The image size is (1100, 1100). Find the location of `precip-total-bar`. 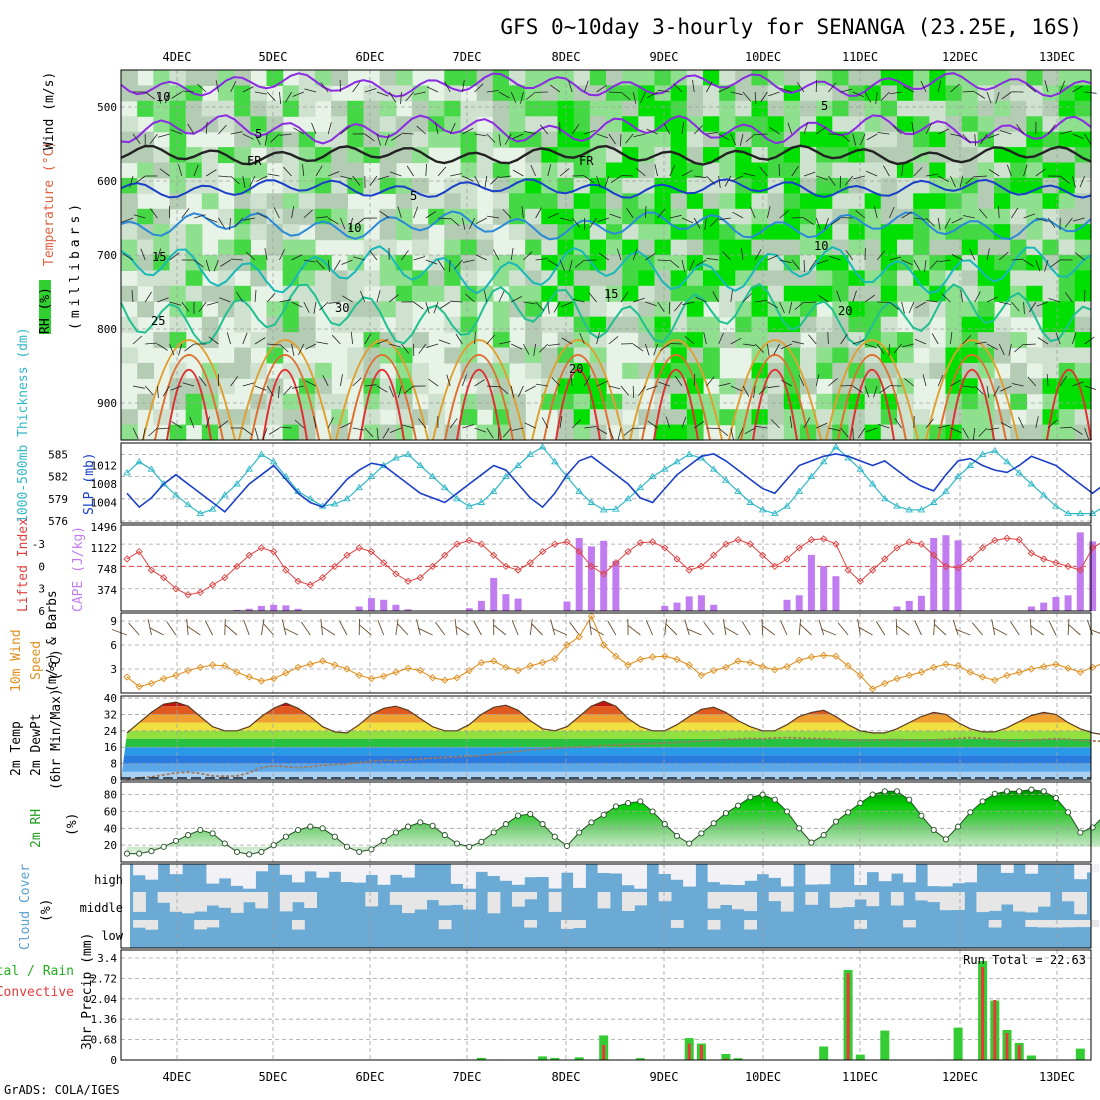

precip-total-bar is located at coordinates (579, 1058).